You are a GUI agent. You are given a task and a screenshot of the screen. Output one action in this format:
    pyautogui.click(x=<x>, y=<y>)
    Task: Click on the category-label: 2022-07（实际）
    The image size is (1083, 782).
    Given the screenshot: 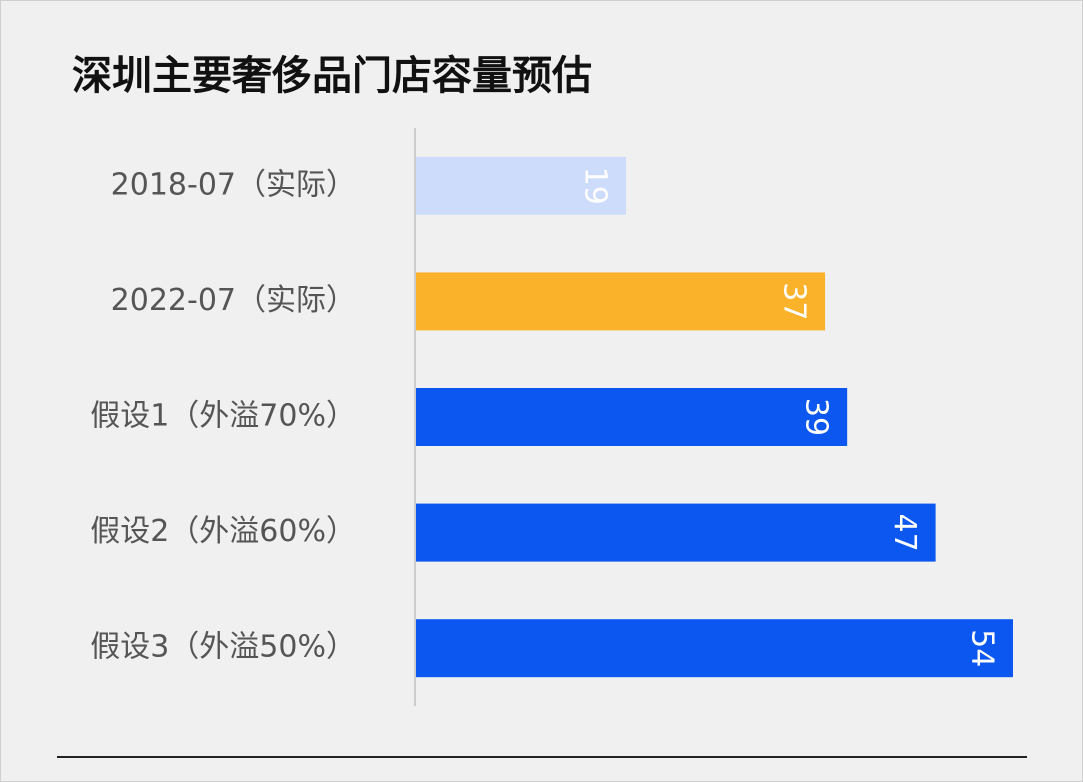 What is the action you would take?
    pyautogui.click(x=233, y=300)
    